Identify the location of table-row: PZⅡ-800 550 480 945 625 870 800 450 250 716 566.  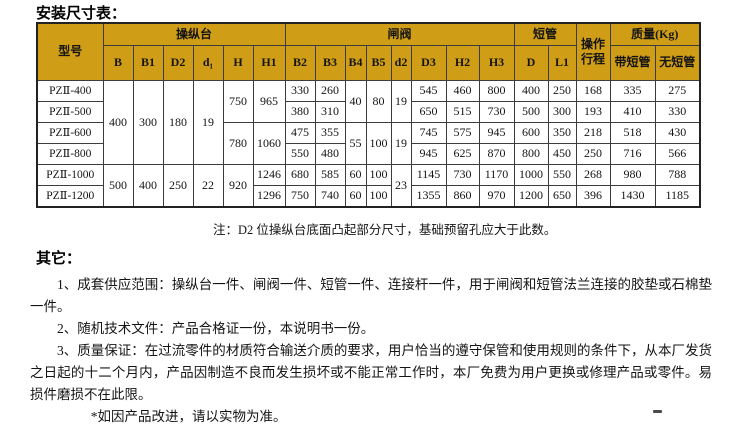
(368, 154).